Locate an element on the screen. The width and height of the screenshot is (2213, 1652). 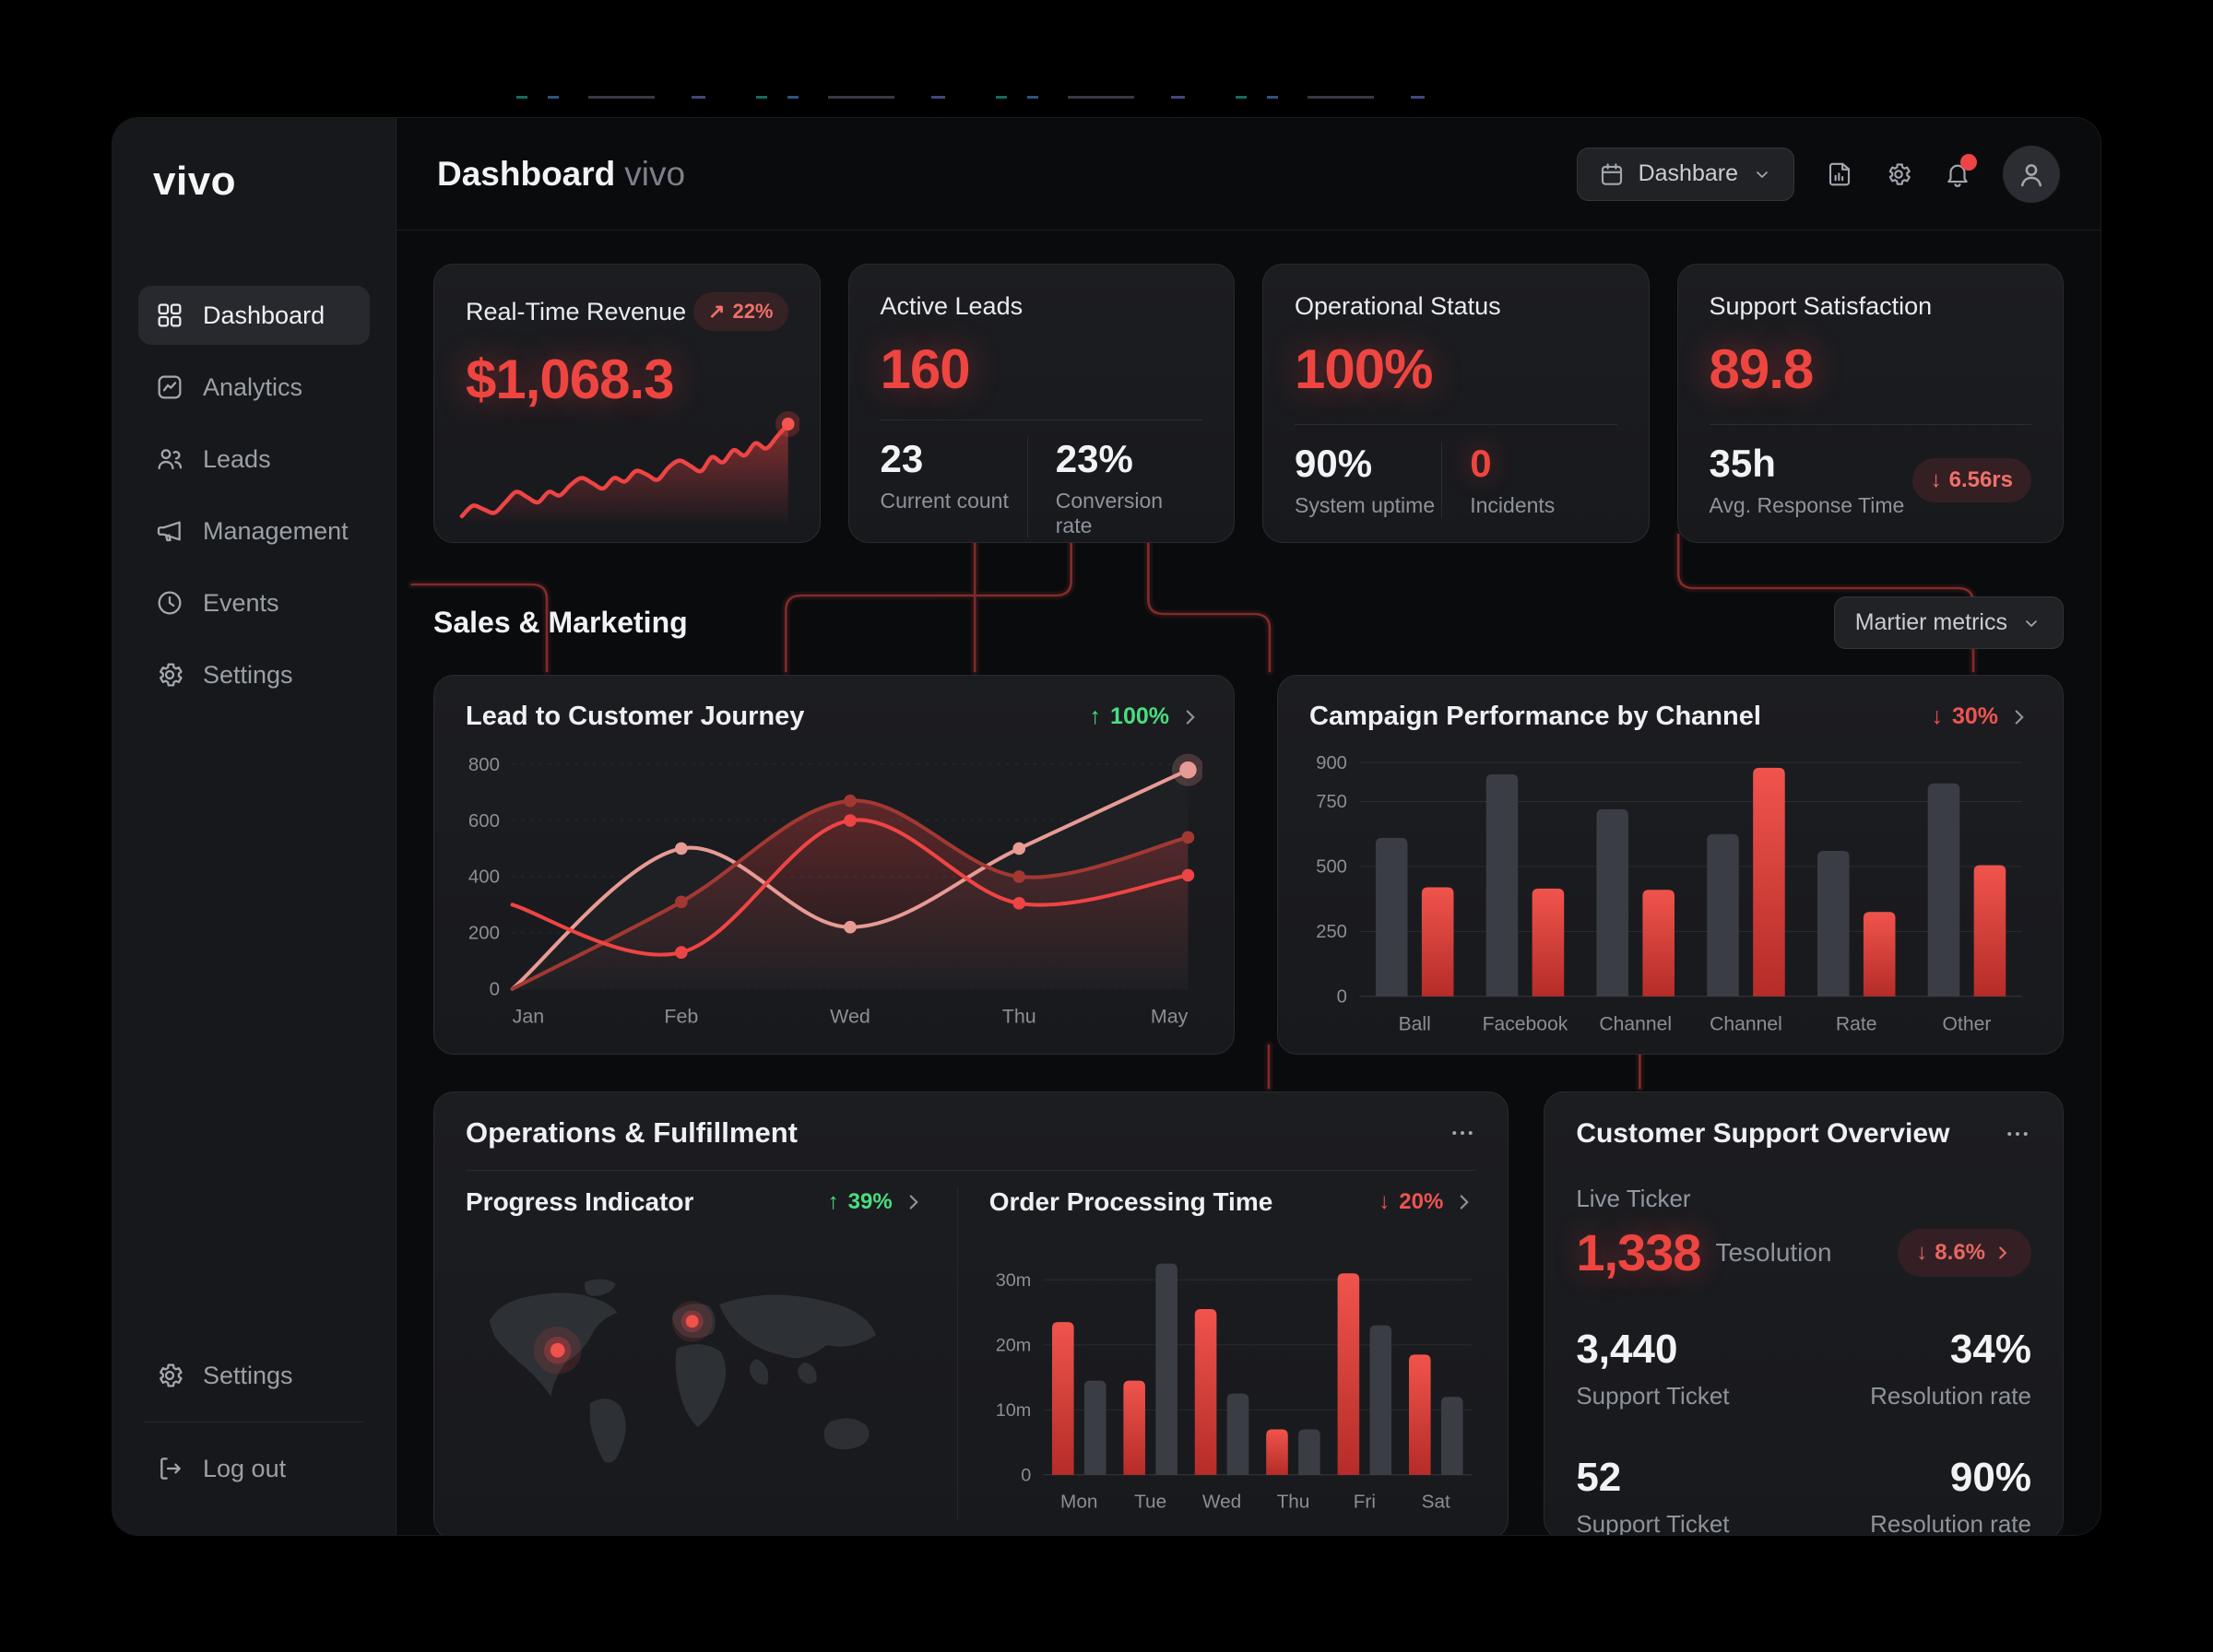
kpi-title: Real-Time Revenue is located at coordinates (576, 311).